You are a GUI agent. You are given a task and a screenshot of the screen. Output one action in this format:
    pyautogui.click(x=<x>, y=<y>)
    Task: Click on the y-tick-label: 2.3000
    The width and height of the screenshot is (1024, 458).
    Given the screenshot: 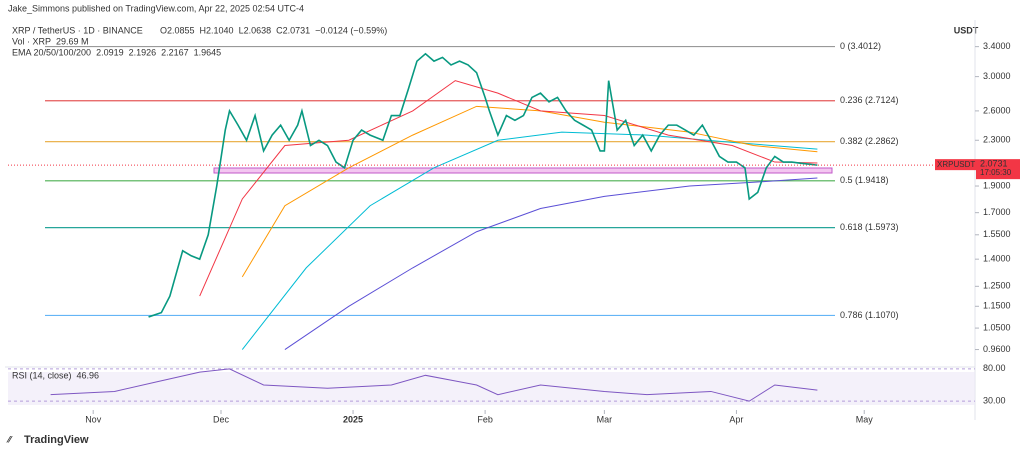 What is the action you would take?
    pyautogui.click(x=997, y=140)
    